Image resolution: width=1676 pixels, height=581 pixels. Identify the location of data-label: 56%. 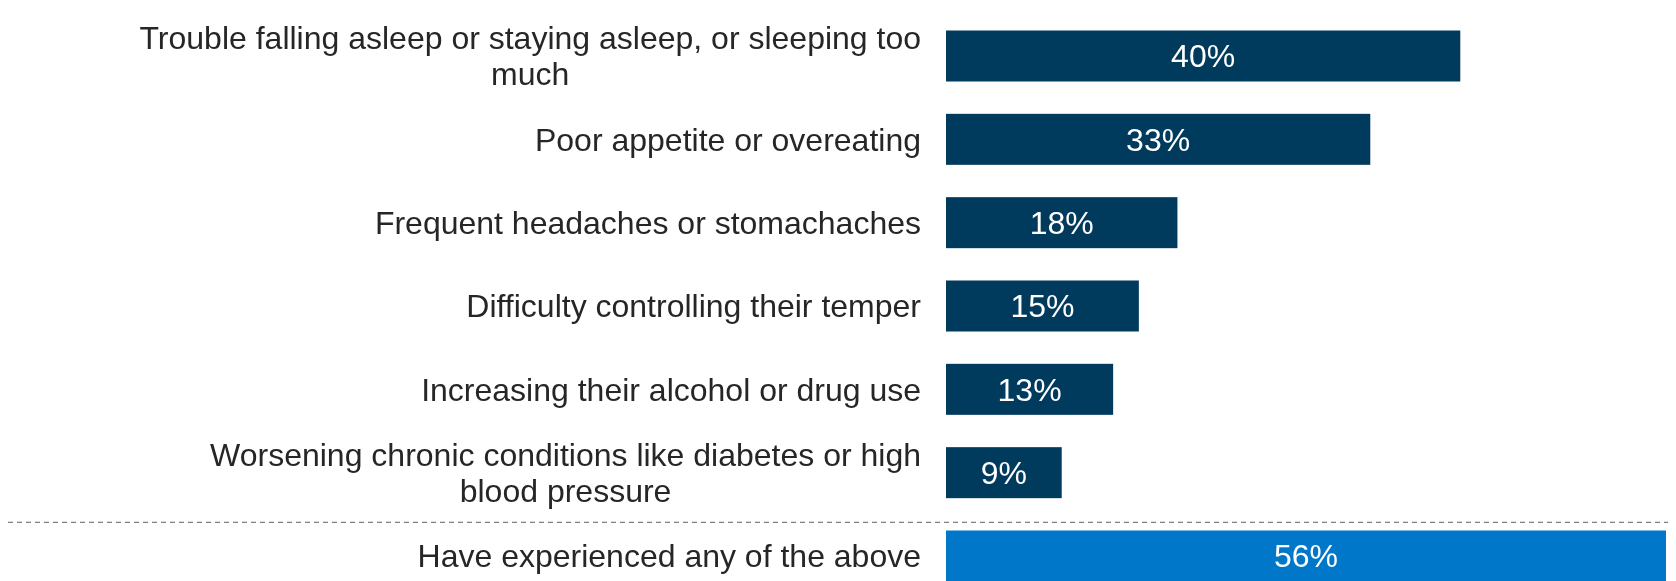
(1306, 556).